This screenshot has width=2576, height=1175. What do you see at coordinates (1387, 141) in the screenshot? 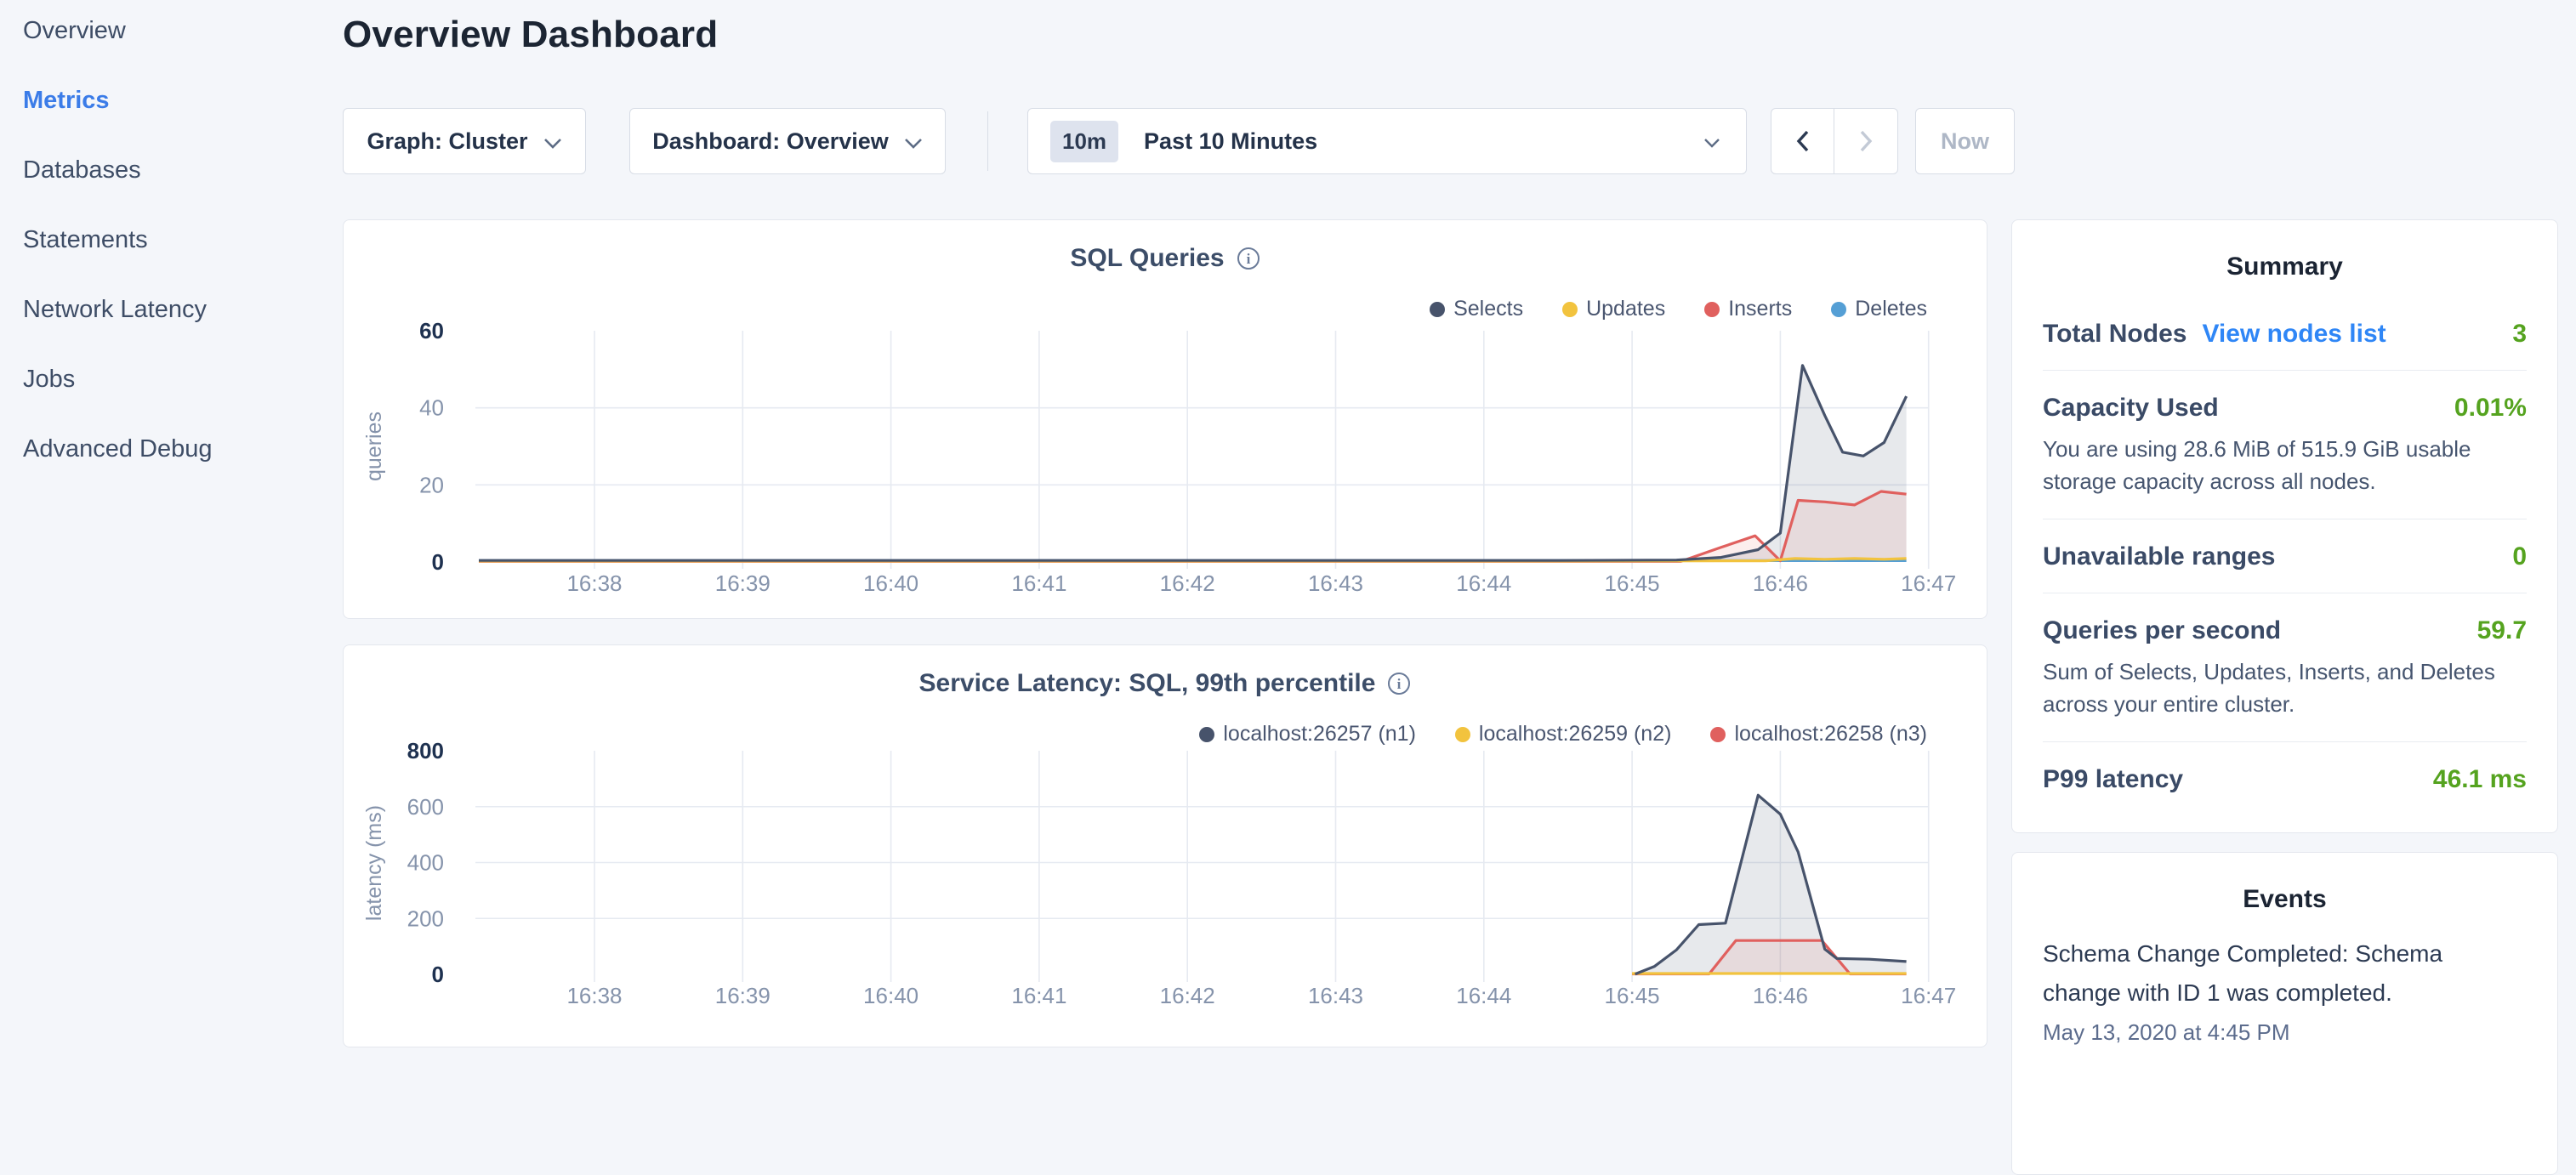
I see `time-range-selector: 10m Past 10 Minutes` at bounding box center [1387, 141].